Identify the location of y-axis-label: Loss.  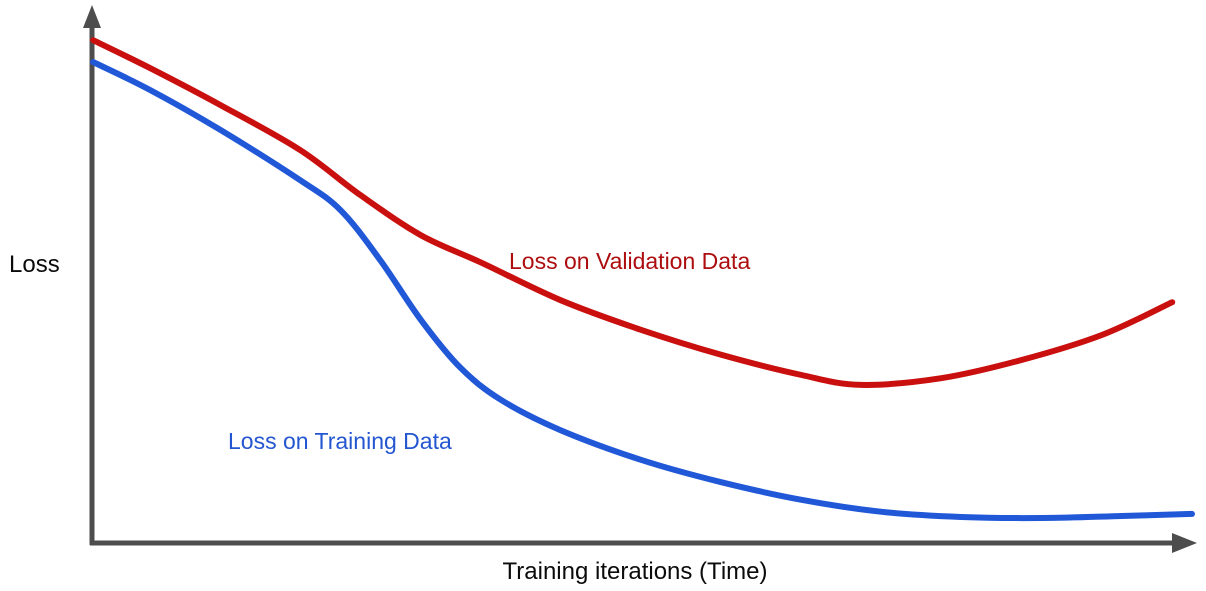
(34, 264).